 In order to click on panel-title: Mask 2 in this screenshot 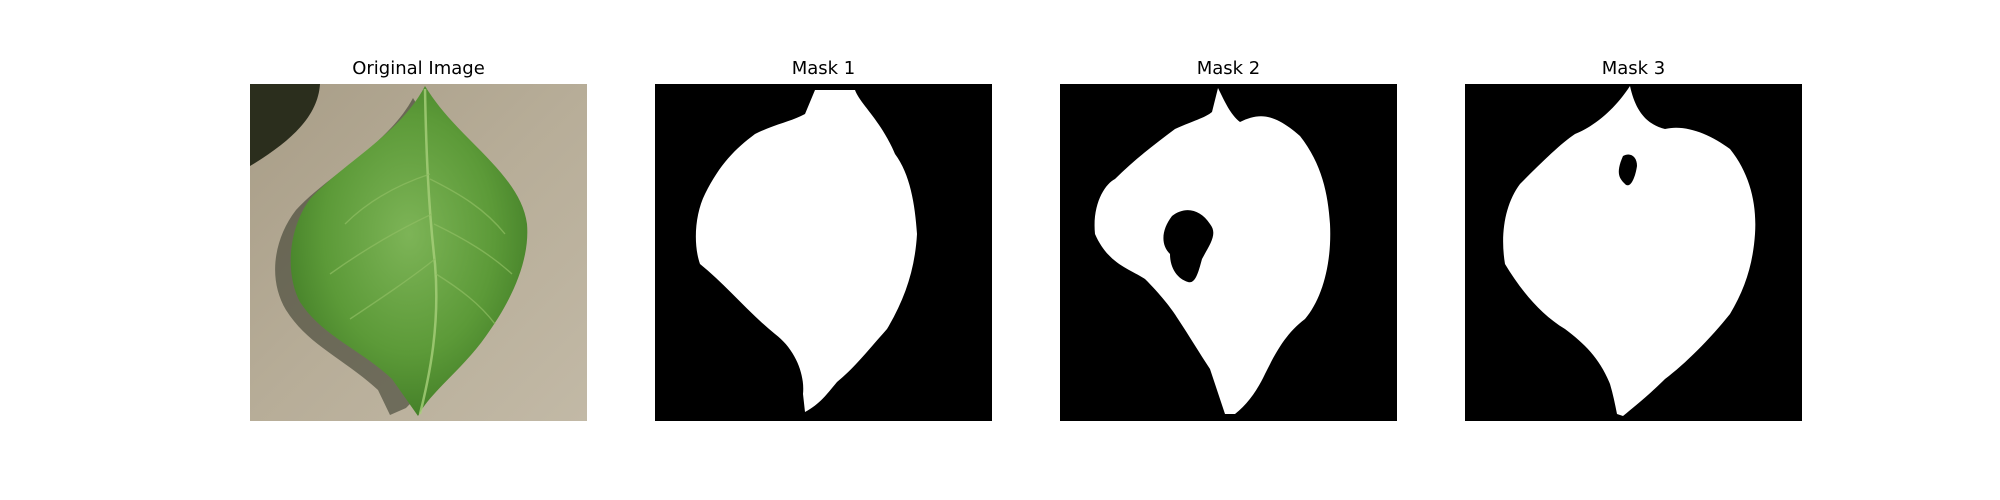, I will do `click(1228, 68)`.